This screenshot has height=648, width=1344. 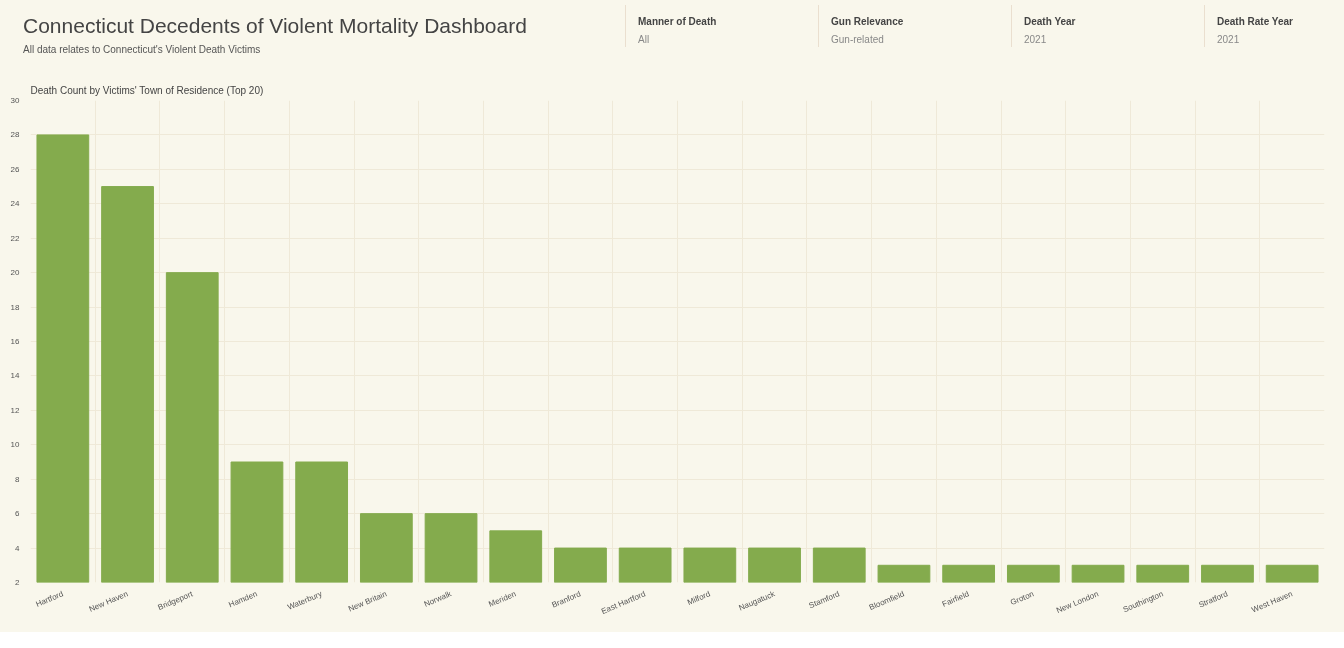 I want to click on y-tick-label: 28, so click(x=15, y=135).